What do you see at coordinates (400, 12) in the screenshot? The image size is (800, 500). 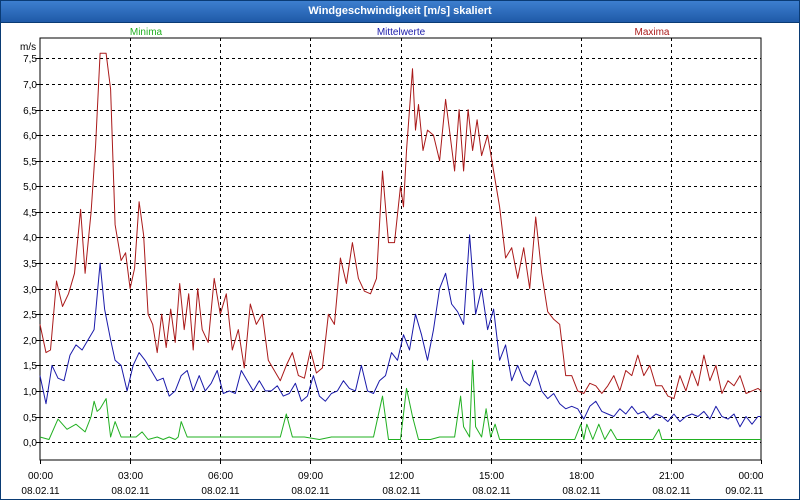 I see `window-title: Windgeschwindigkeit [m/s] skaliert` at bounding box center [400, 12].